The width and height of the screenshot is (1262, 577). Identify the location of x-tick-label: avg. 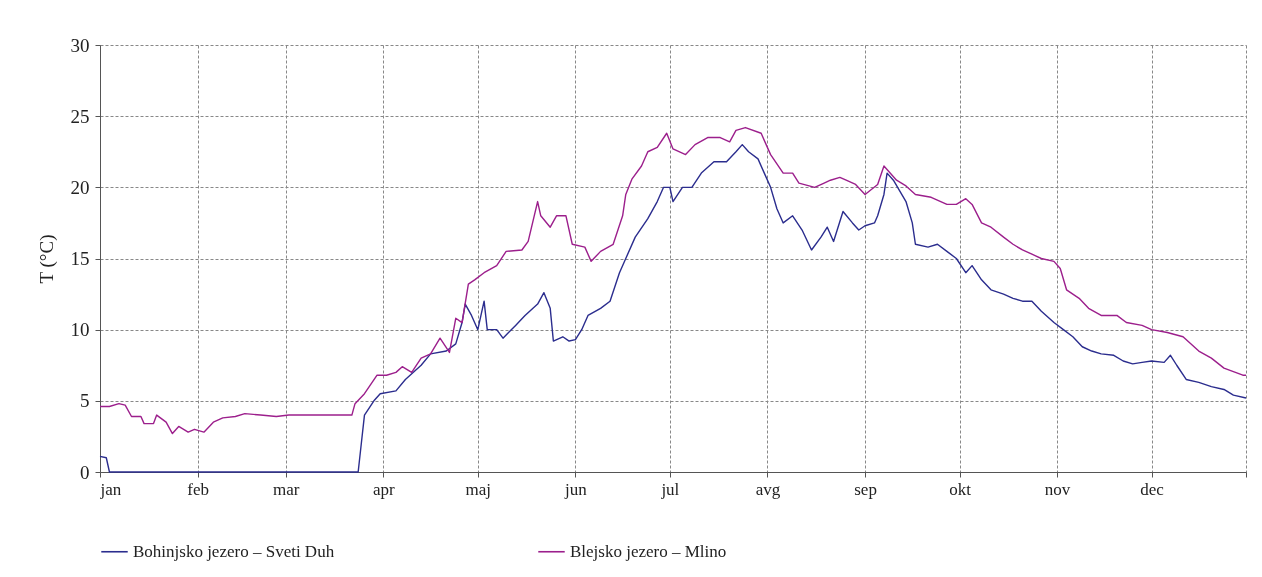
(768, 489).